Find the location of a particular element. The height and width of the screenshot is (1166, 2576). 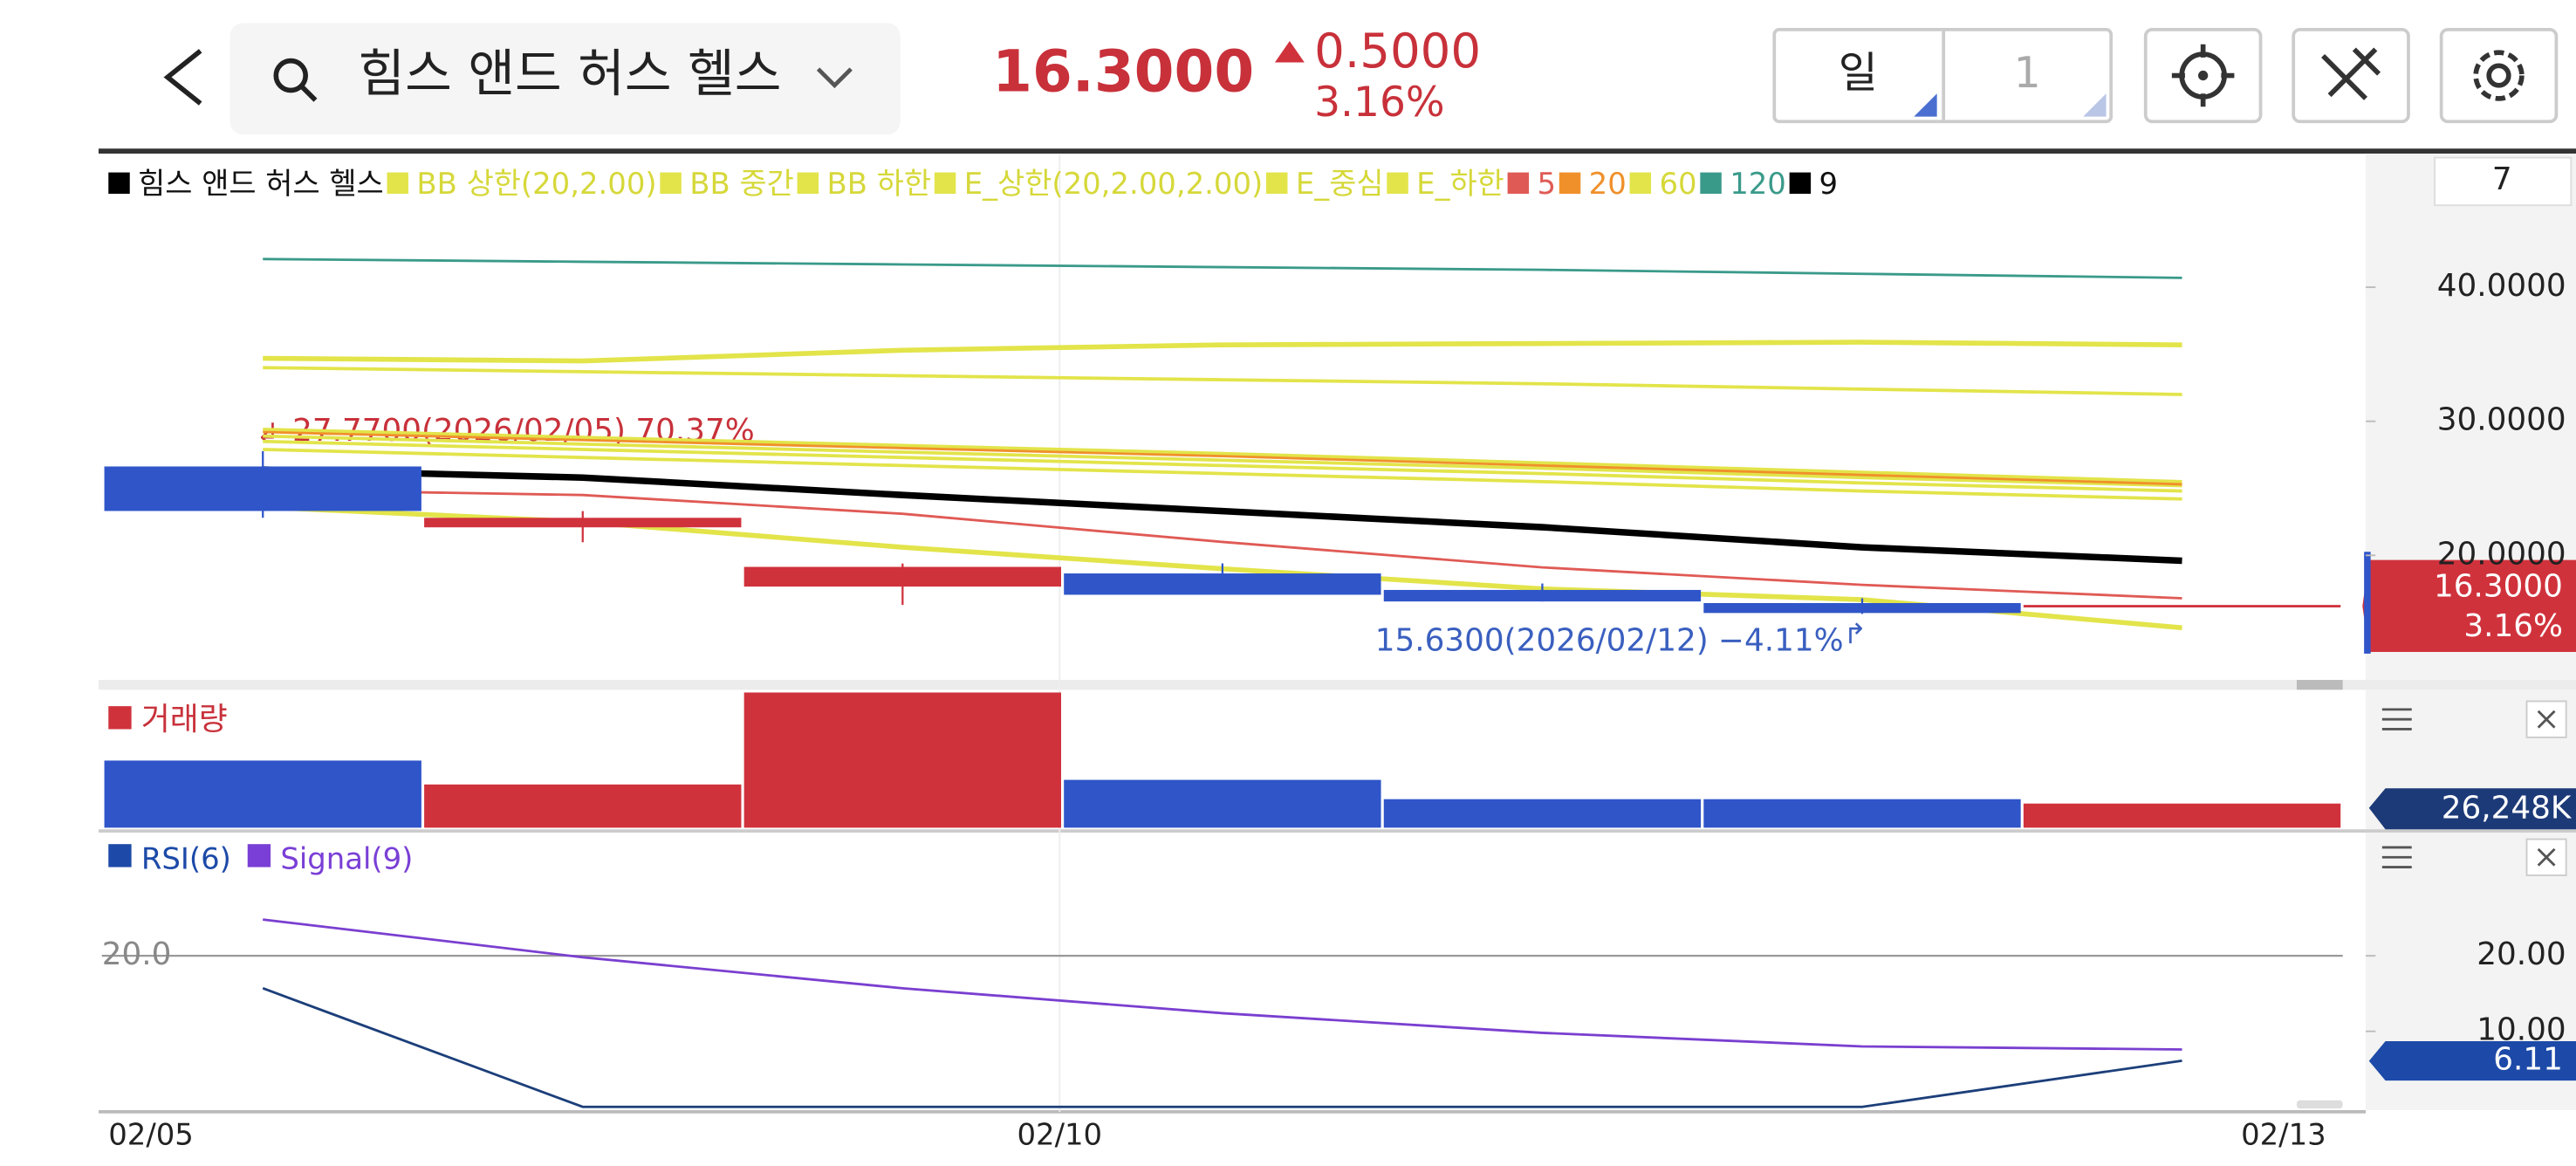

stock-name: 힘스 앤드 허스 헬스 is located at coordinates (569, 74).